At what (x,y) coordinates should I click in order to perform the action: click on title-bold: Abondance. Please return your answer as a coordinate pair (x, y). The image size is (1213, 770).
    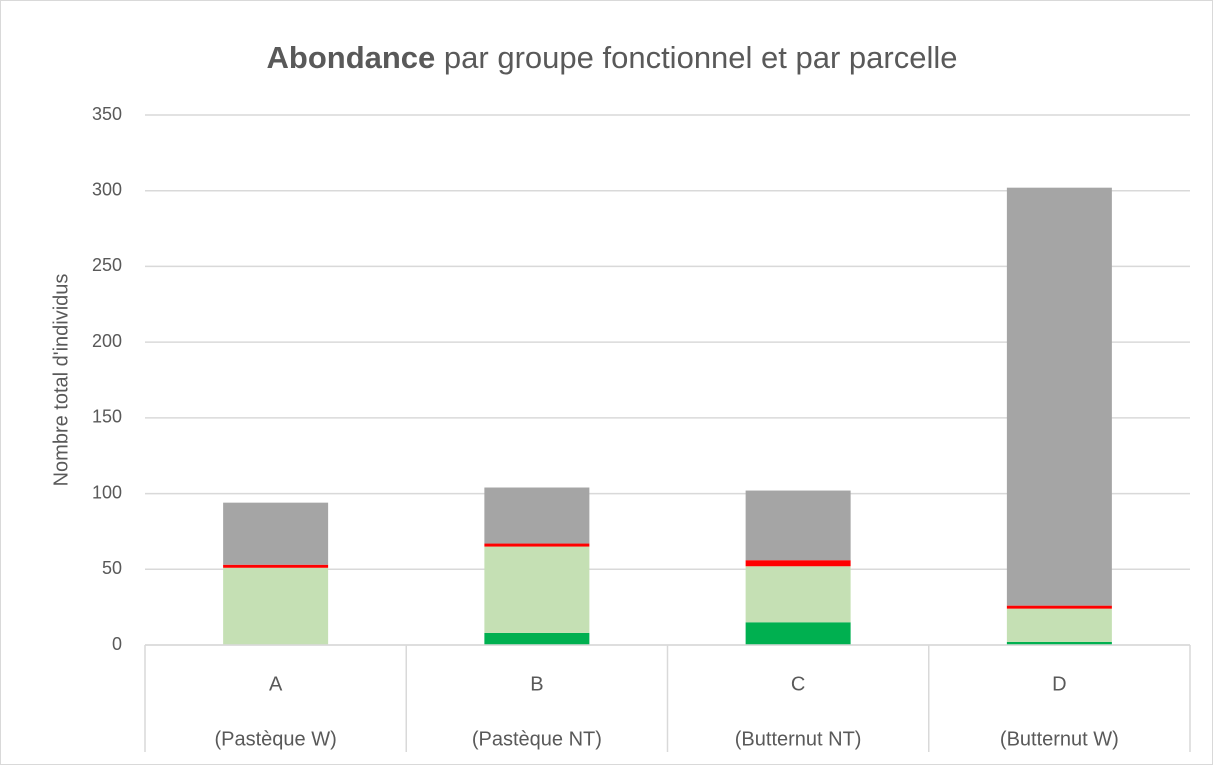
    Looking at the image, I should click on (351, 57).